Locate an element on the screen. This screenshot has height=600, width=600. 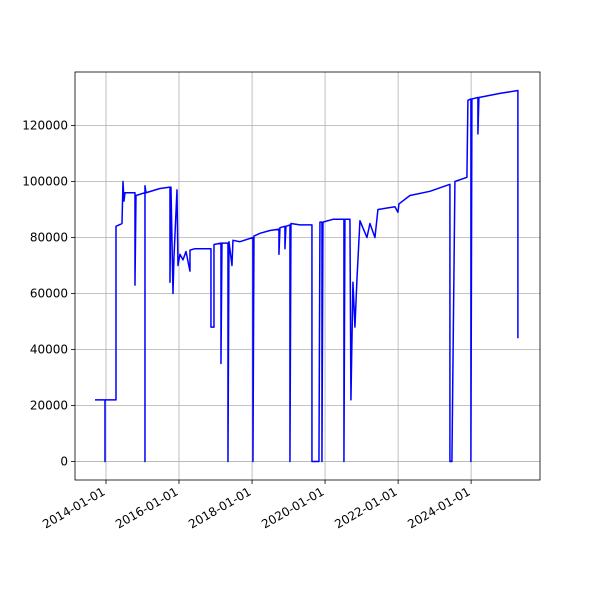
y-tick-label: 120000 is located at coordinates (45, 126).